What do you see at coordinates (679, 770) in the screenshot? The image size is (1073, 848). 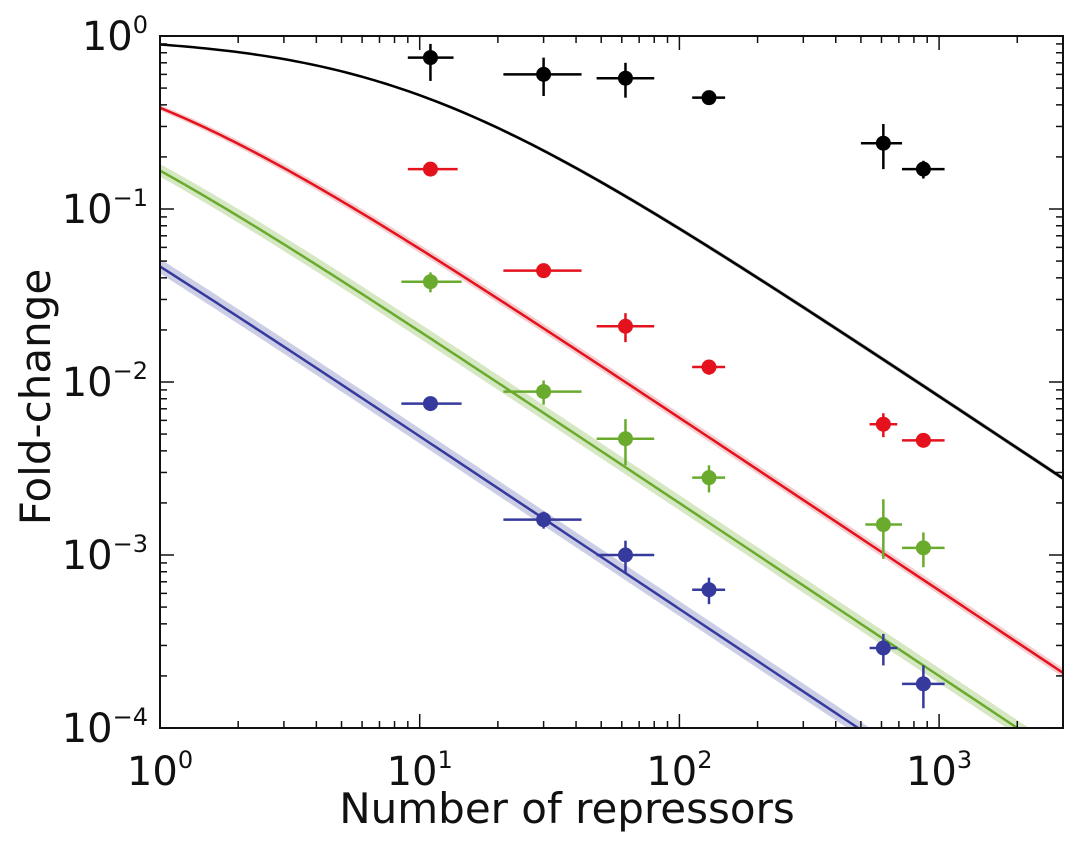 I see `x-tick-label: 102` at bounding box center [679, 770].